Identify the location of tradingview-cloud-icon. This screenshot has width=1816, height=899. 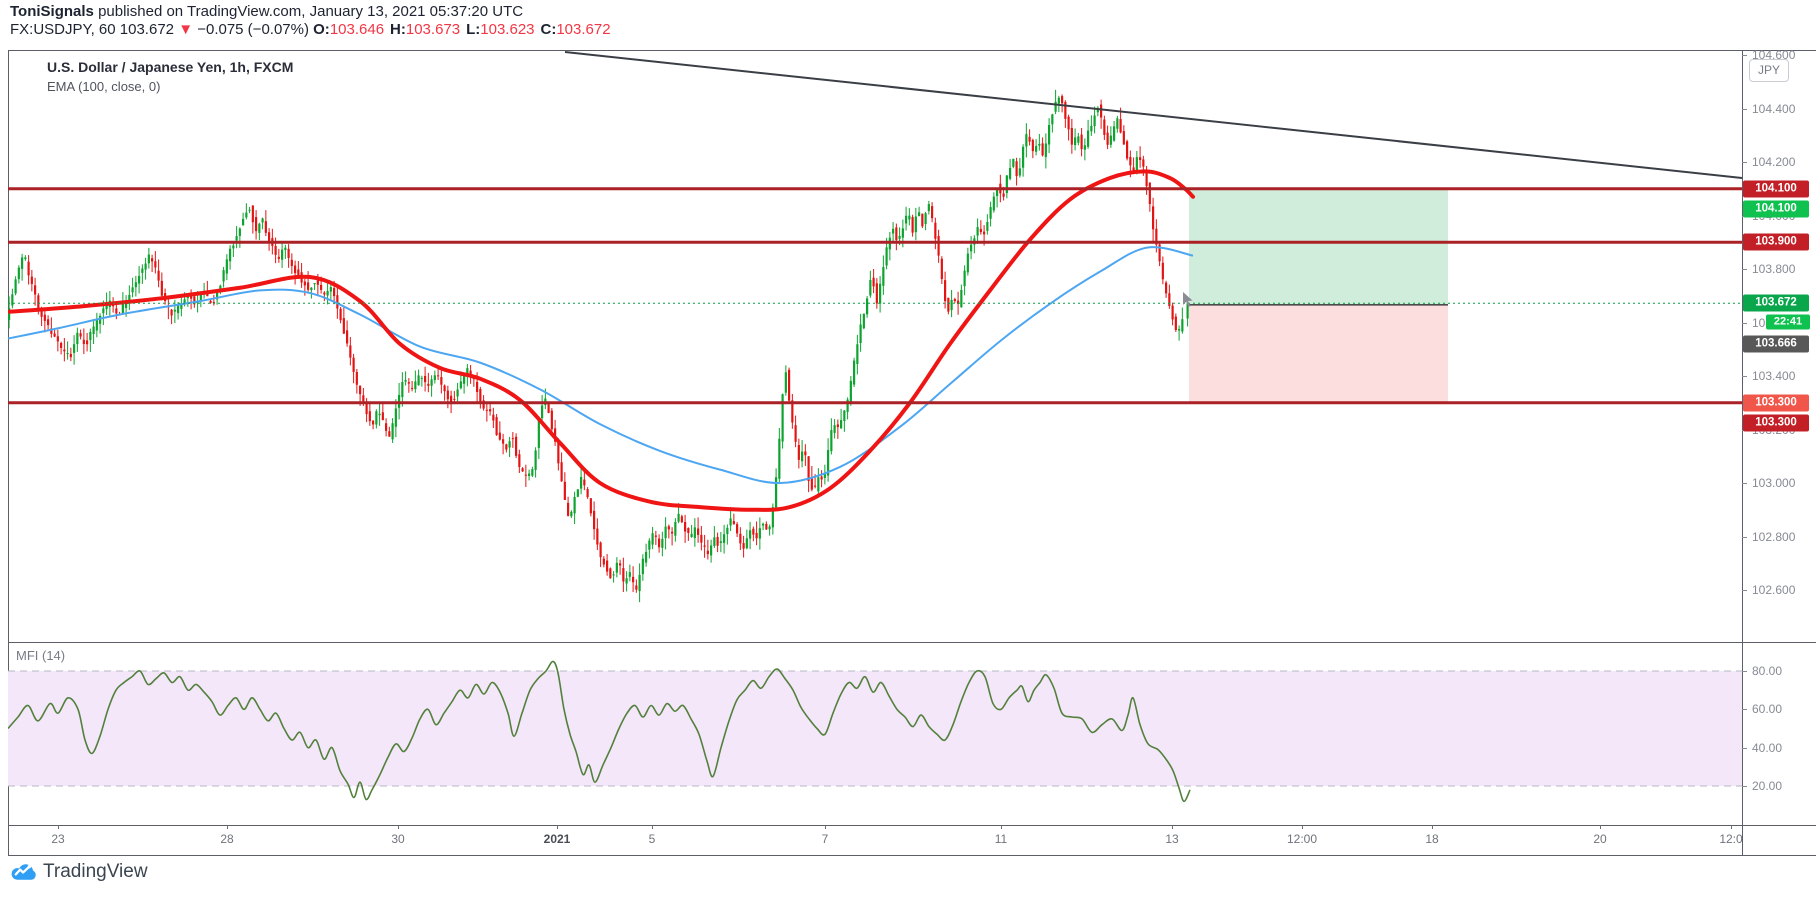
(23, 872).